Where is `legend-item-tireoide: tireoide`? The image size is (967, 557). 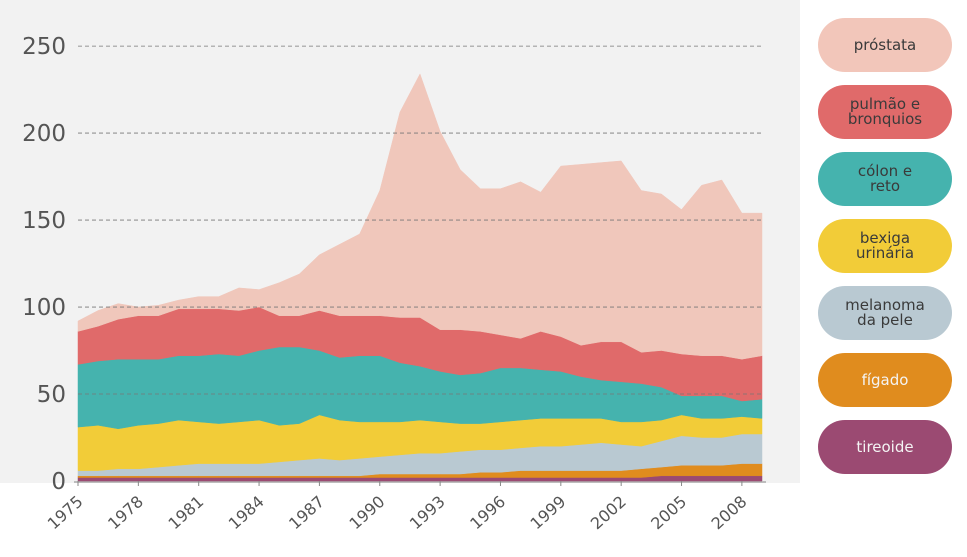
legend-item-tireoide: tireoide is located at coordinates (885, 447).